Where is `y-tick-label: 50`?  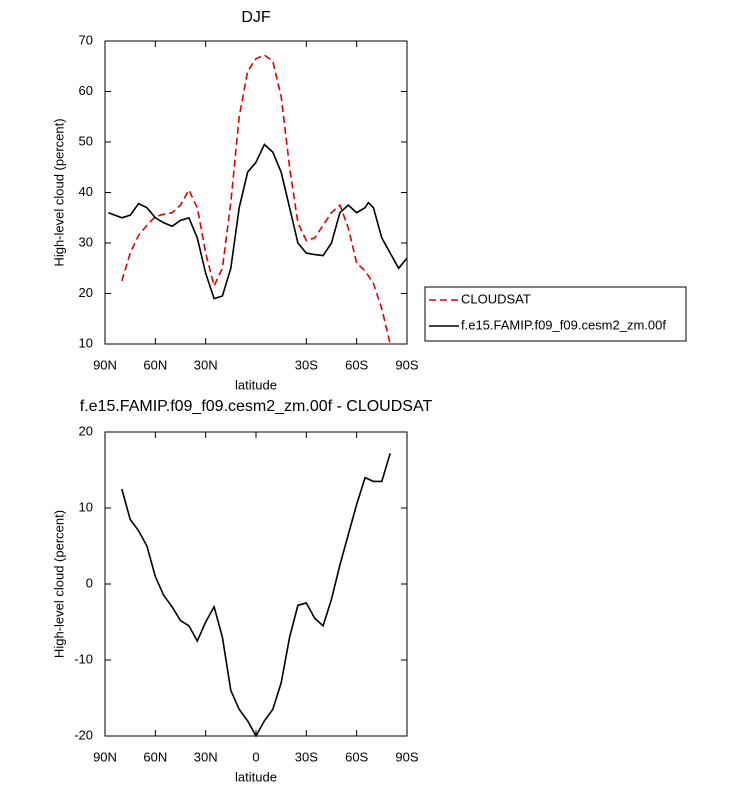 y-tick-label: 50 is located at coordinates (86, 140).